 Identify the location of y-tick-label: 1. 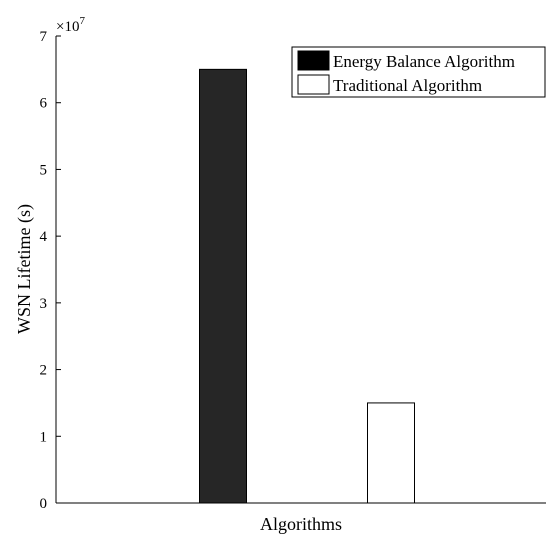
(44, 437).